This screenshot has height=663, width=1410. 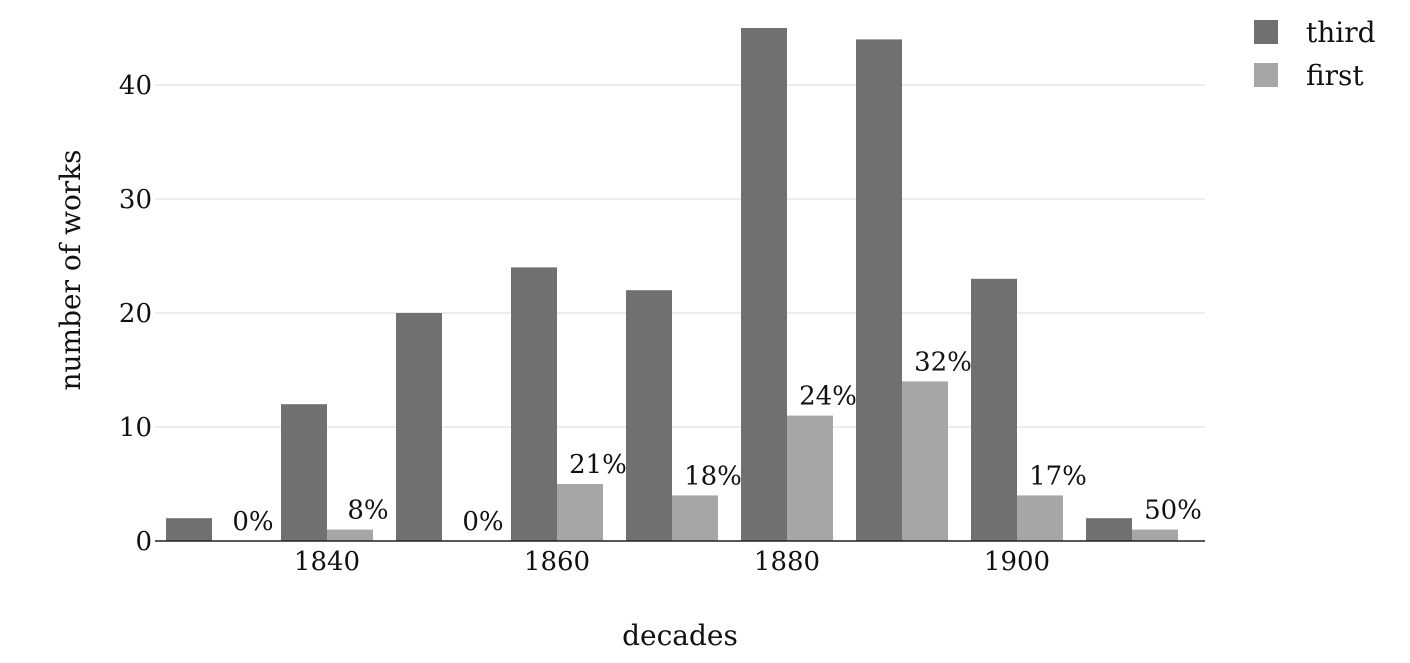 What do you see at coordinates (1017, 562) in the screenshot?
I see `x-tick-label: 1900` at bounding box center [1017, 562].